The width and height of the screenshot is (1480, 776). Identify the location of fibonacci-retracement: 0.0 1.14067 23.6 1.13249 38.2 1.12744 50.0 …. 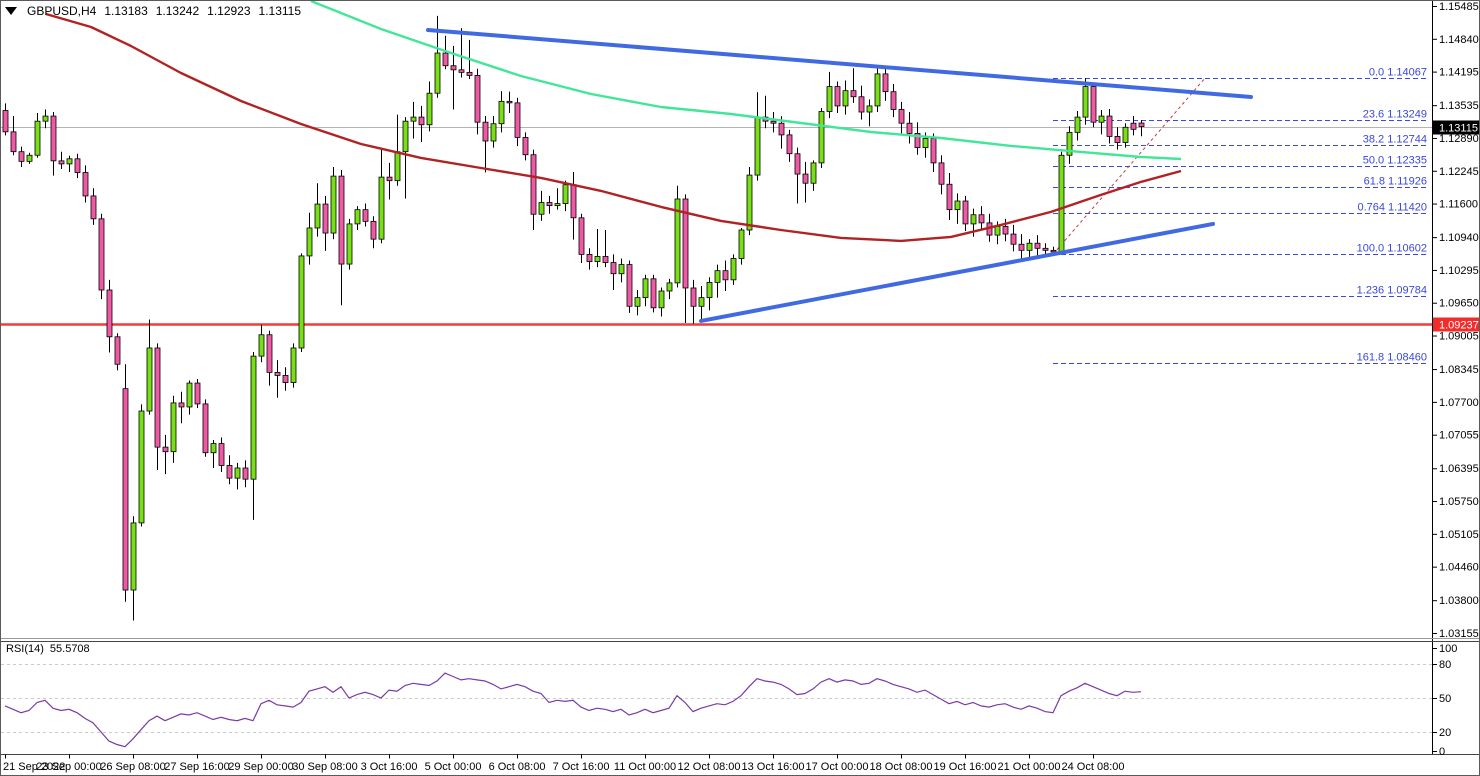
(1240, 215).